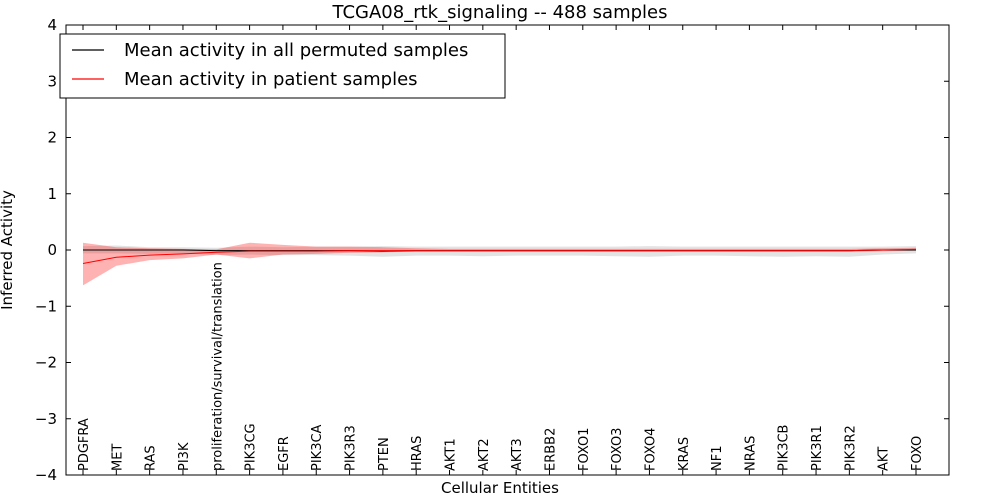 The width and height of the screenshot is (1000, 500). I want to click on x-tick-label: AKT, so click(884, 459).